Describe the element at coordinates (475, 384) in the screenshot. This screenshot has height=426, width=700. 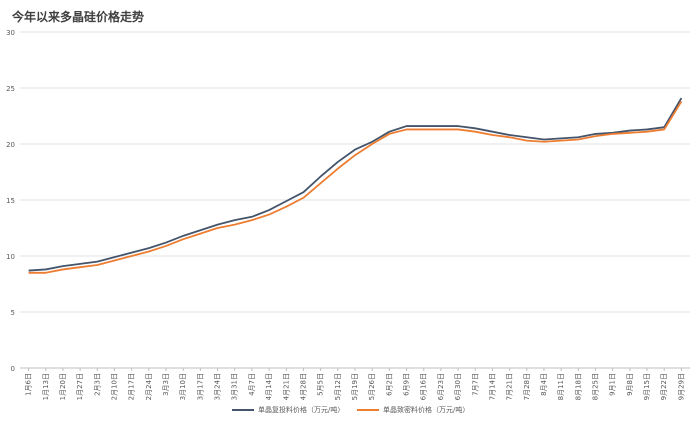
I see `x-tick-label: 7月7日` at that location.